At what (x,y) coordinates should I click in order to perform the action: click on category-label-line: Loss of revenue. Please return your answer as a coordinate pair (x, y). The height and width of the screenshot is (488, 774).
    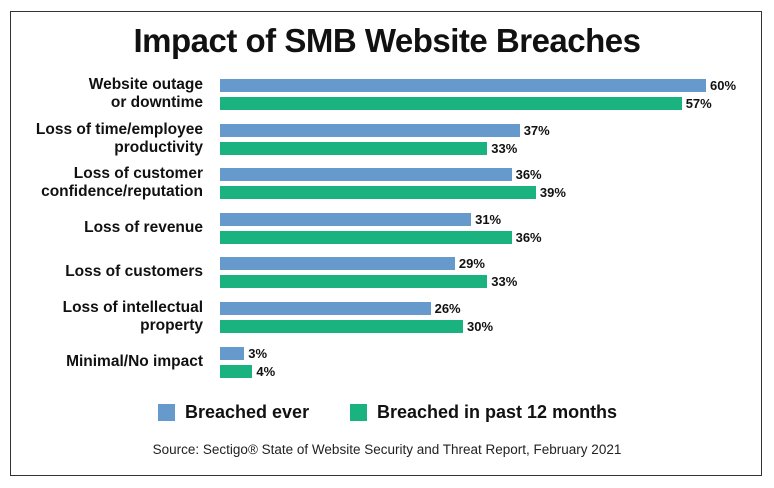
    Looking at the image, I should click on (143, 227).